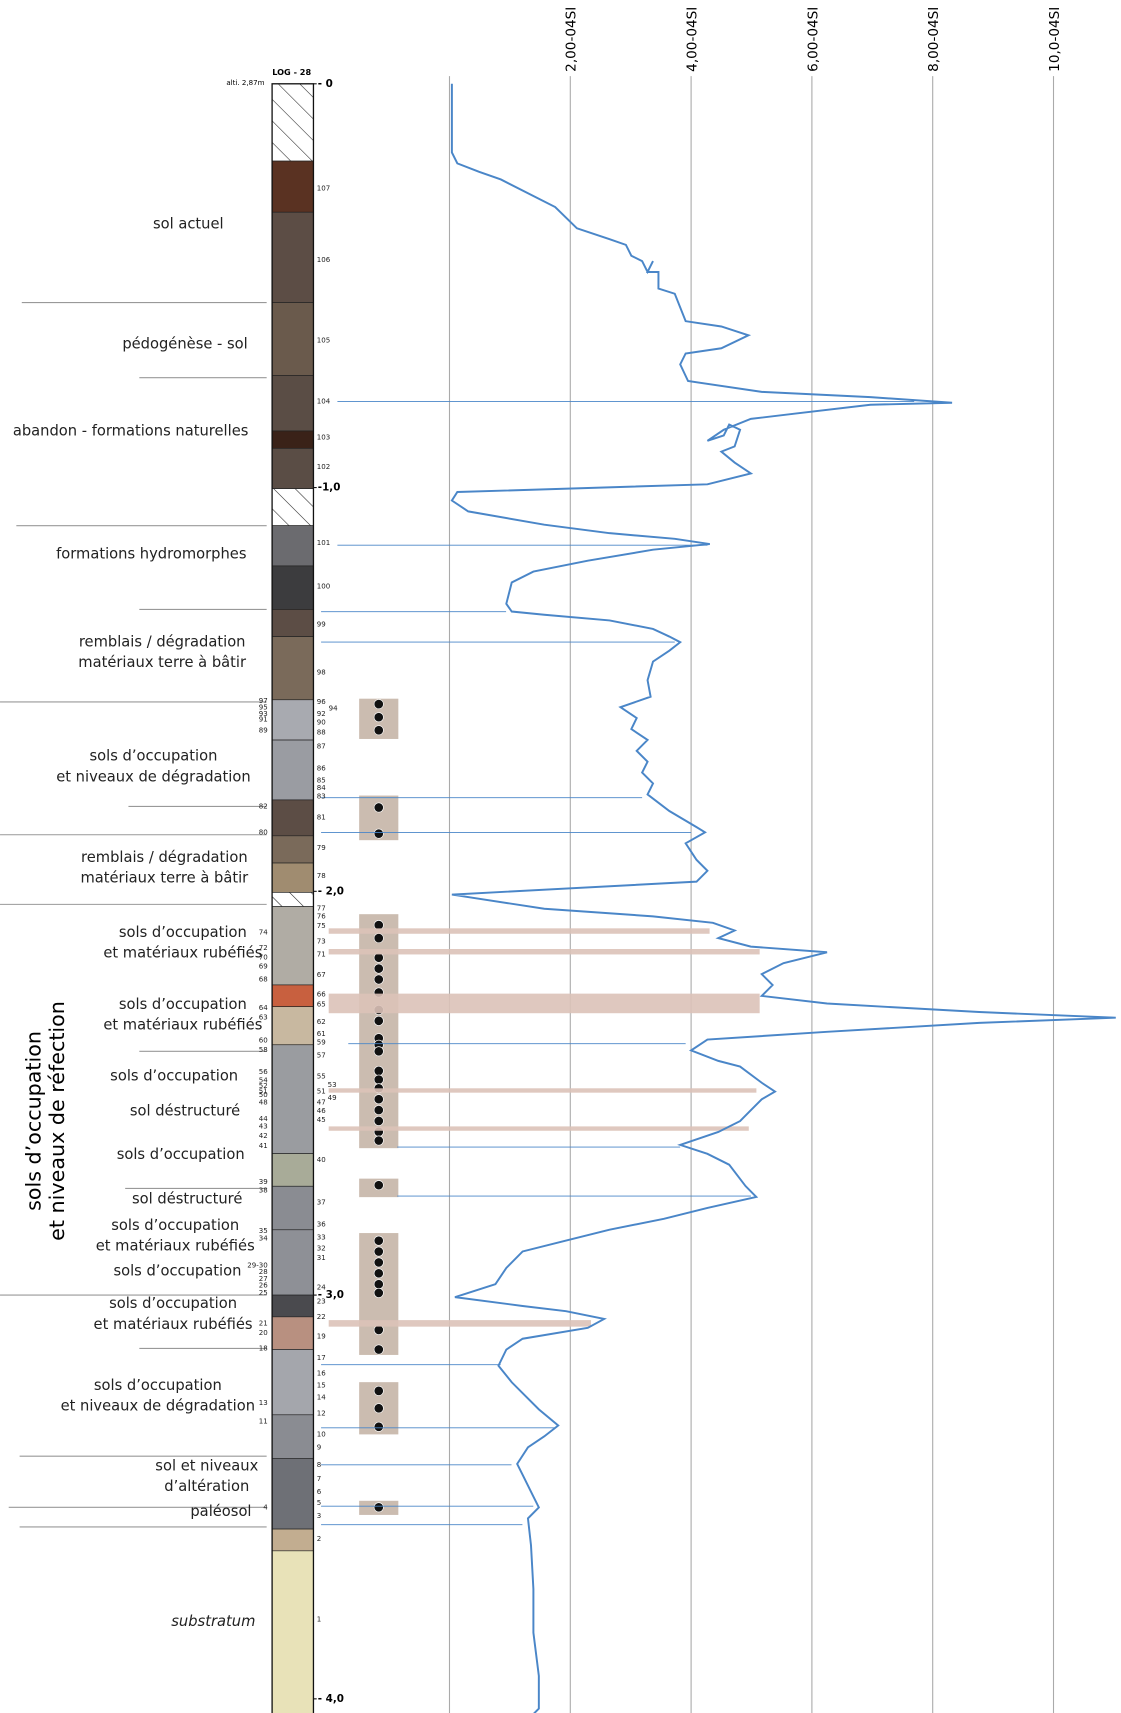 The image size is (1121, 1713). I want to click on unit-number: 100, so click(324, 586).